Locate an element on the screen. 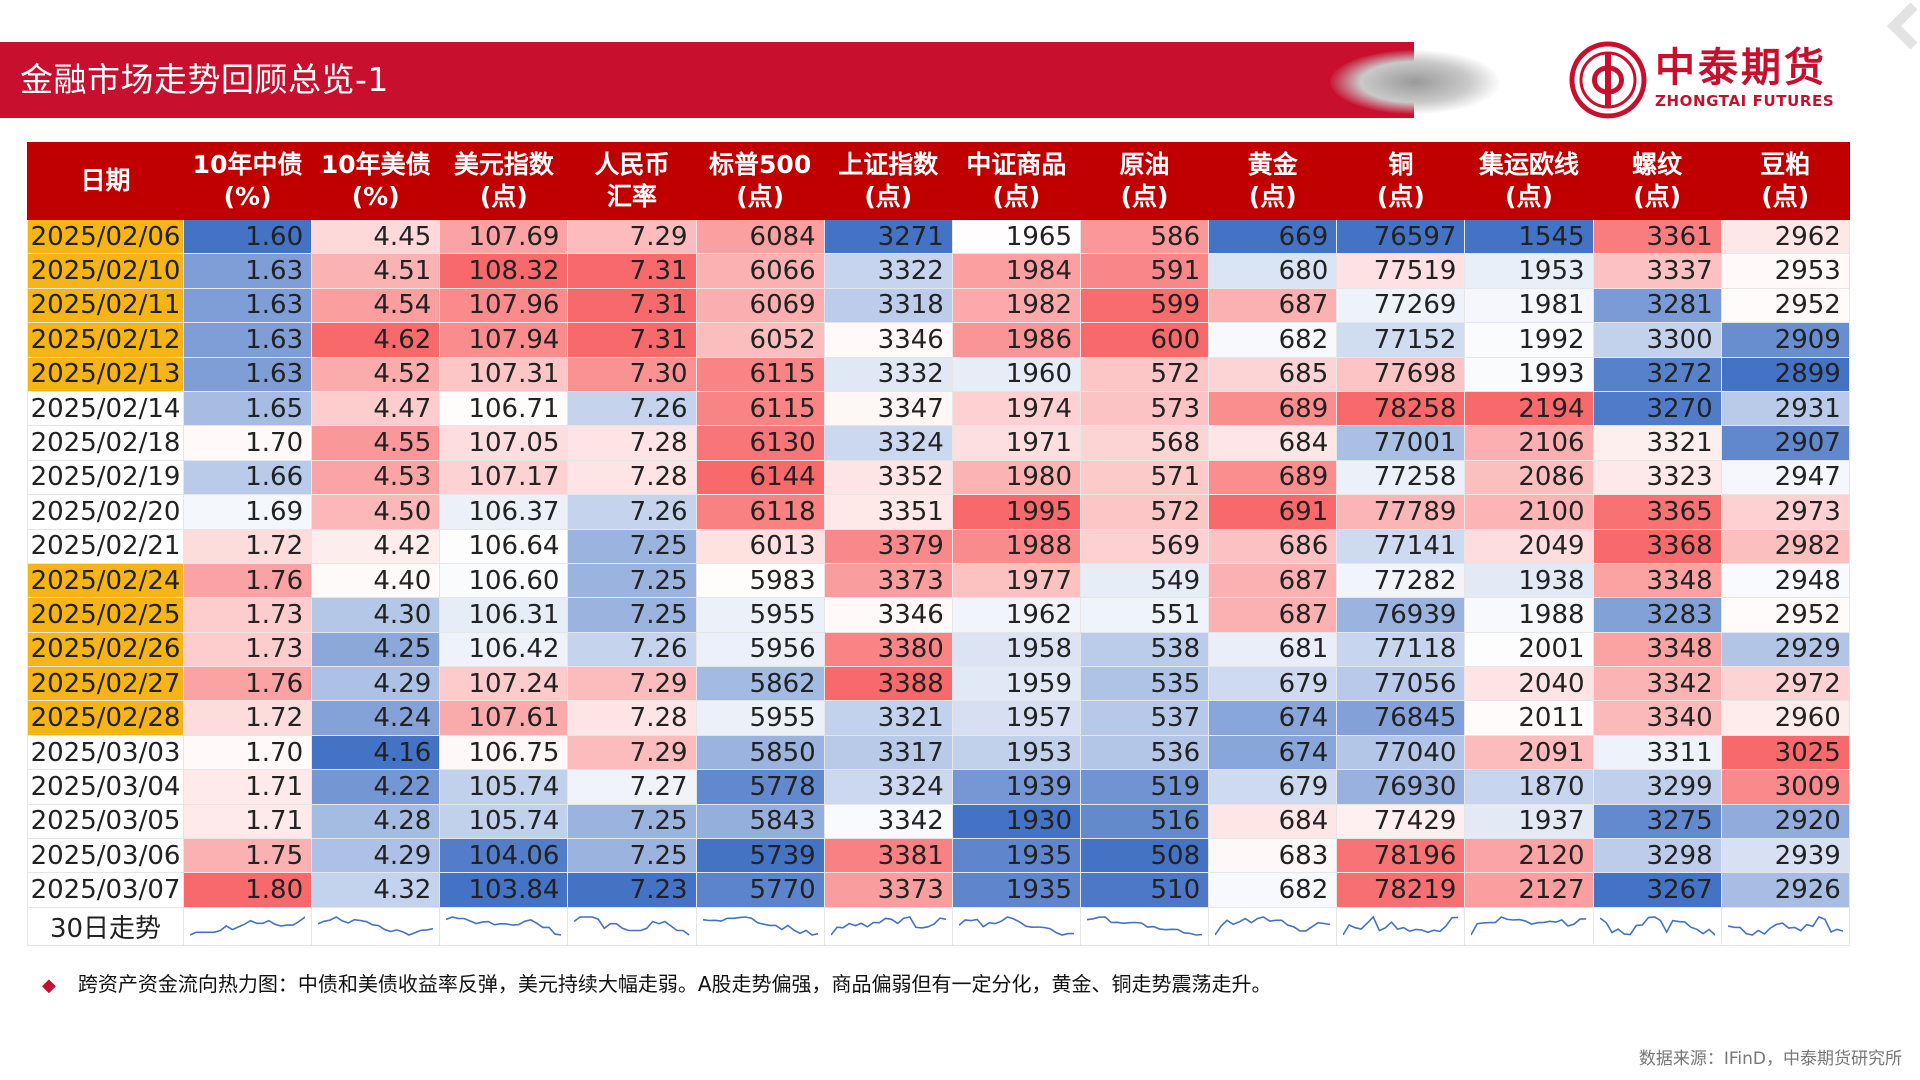  value-cell: 586 is located at coordinates (1144, 236).